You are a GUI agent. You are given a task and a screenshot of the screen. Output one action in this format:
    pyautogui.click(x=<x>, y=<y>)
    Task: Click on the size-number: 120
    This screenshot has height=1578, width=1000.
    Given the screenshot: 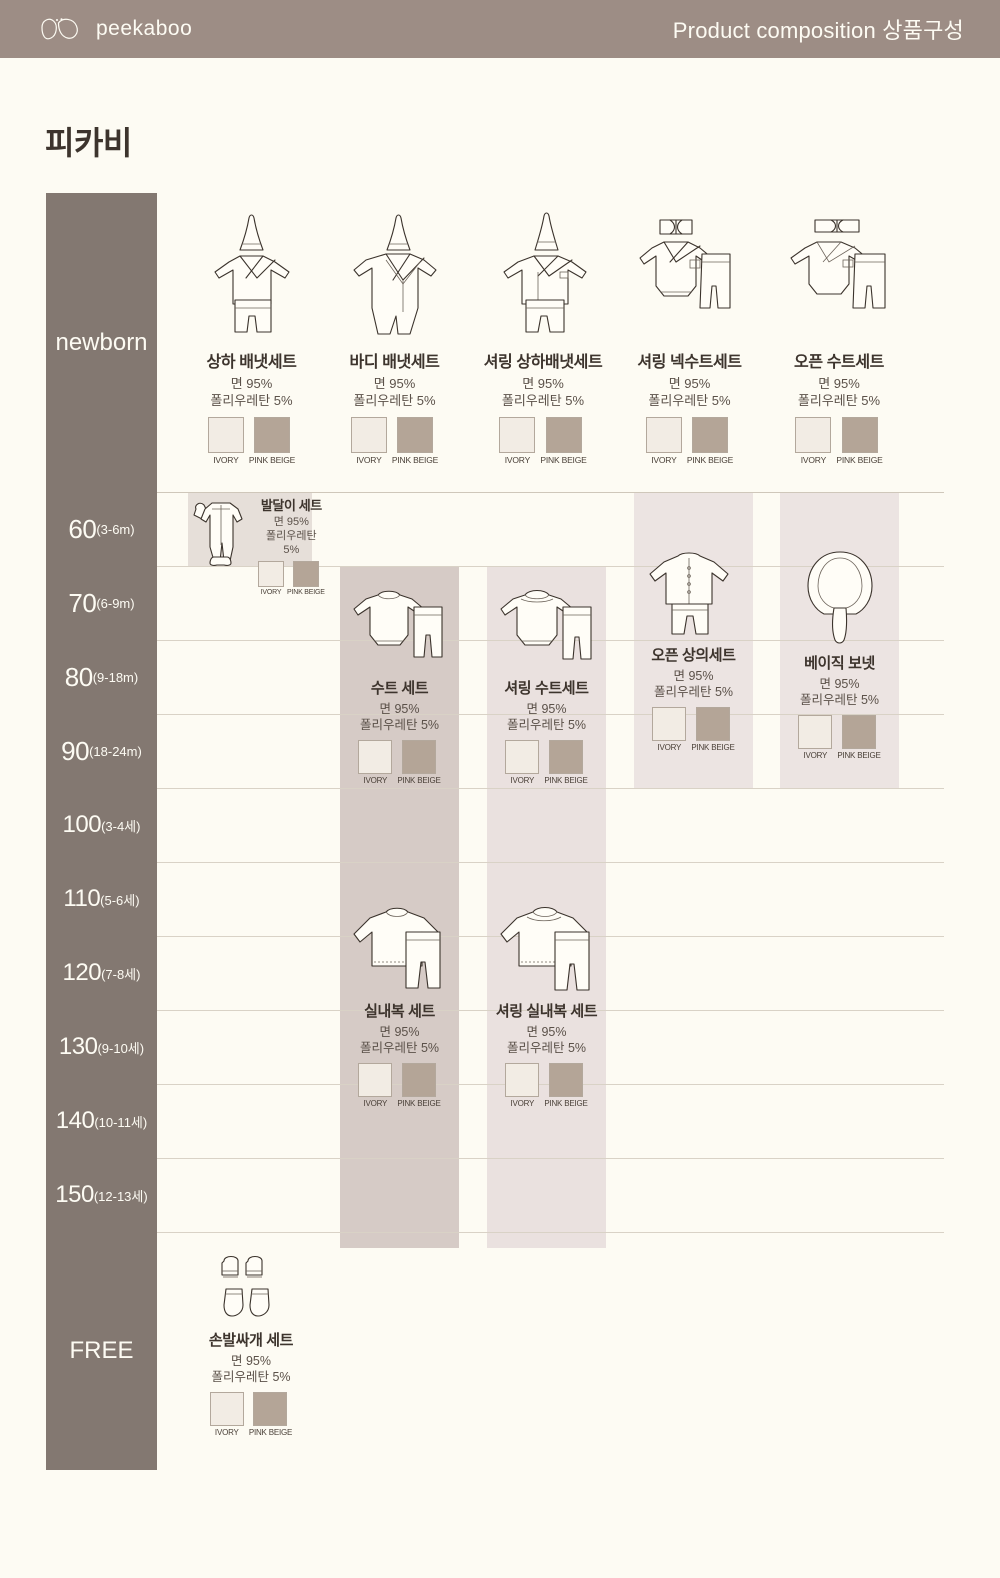 What is the action you would take?
    pyautogui.click(x=82, y=972)
    